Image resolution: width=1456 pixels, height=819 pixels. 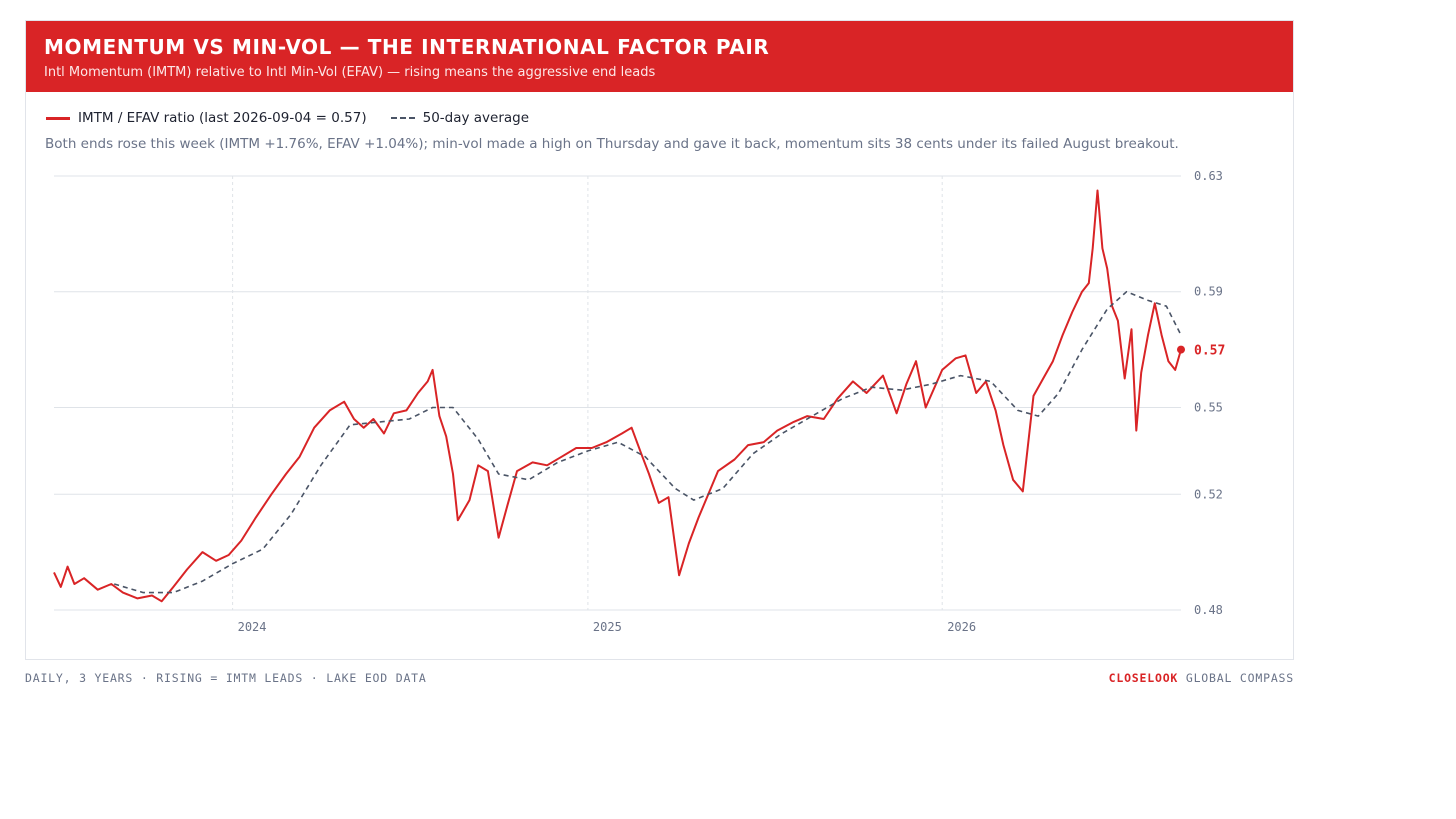 I want to click on x-tick-label: 2024, so click(x=252, y=627).